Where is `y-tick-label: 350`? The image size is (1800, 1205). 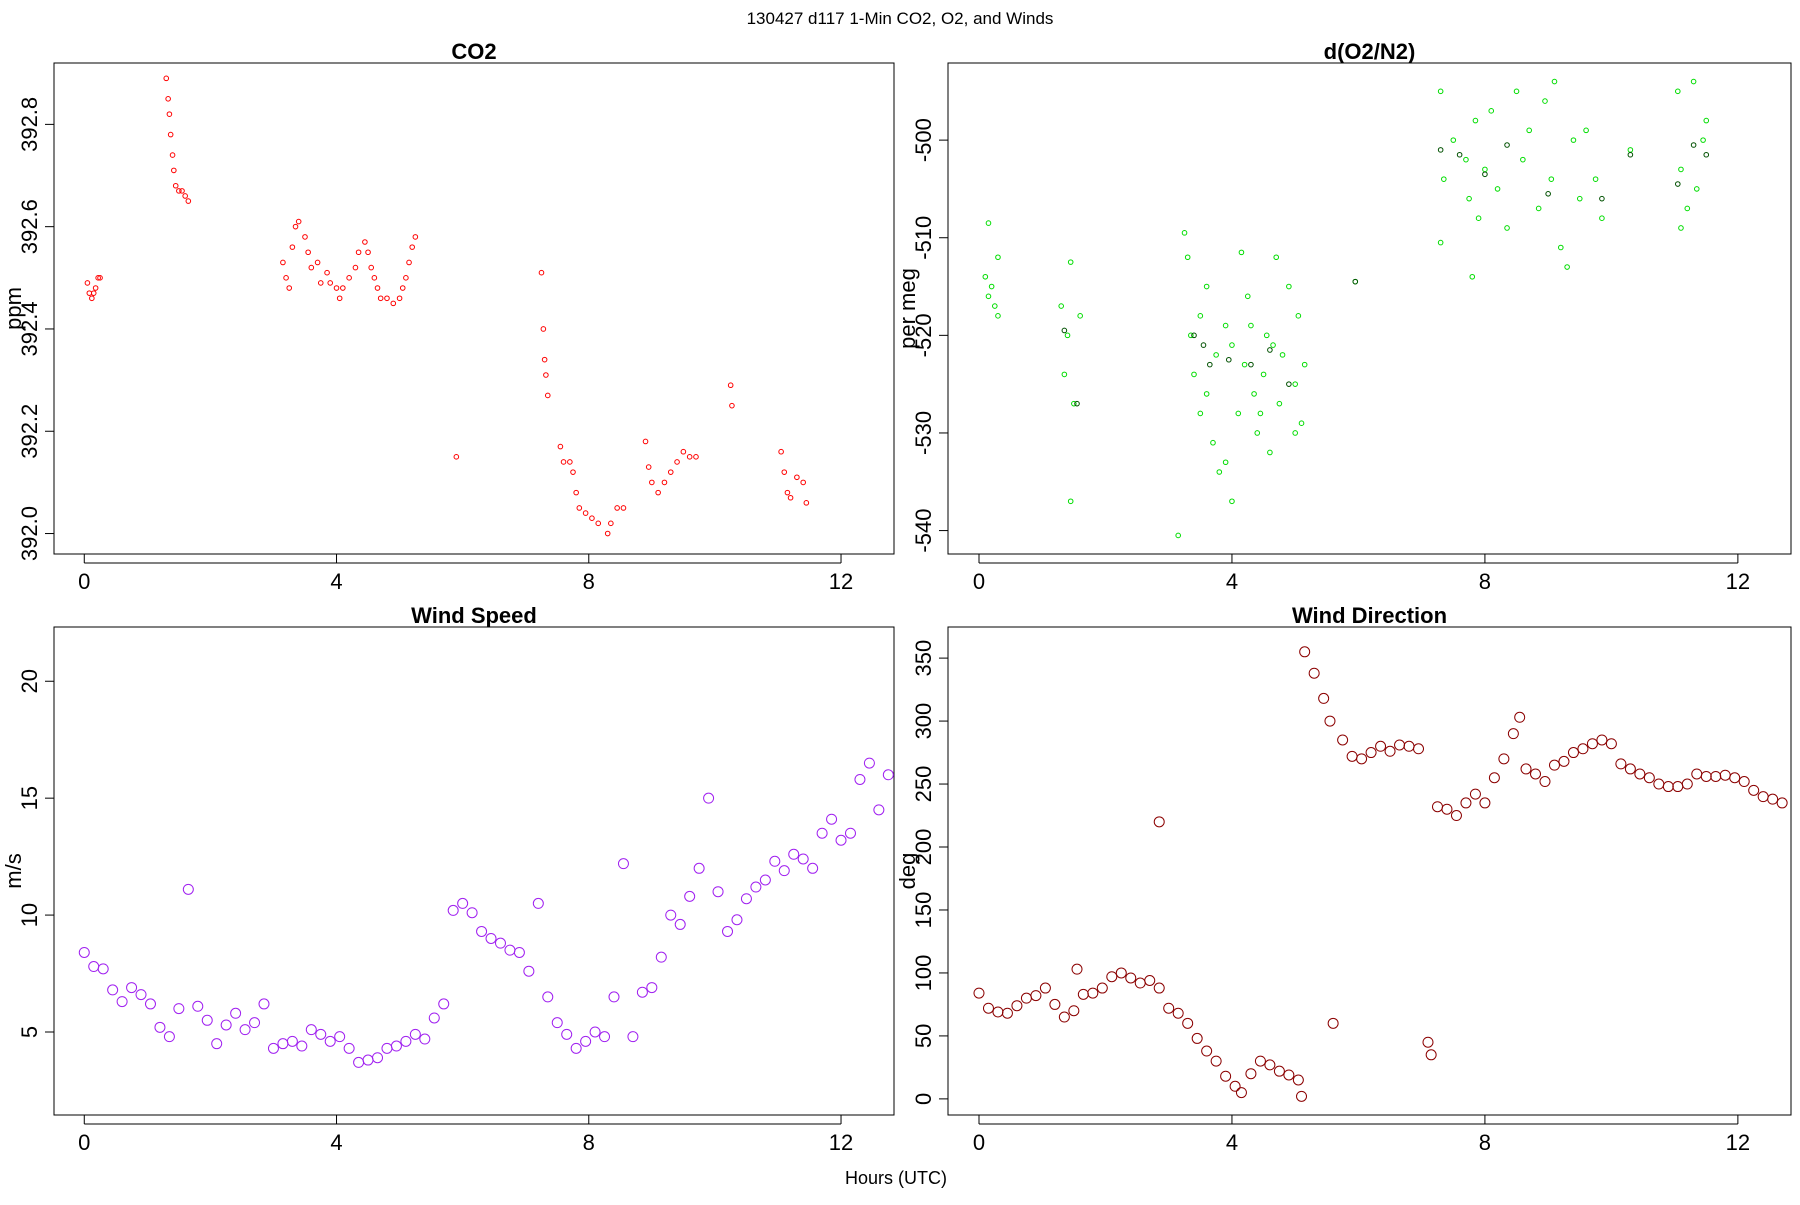
y-tick-label: 350 is located at coordinates (923, 658).